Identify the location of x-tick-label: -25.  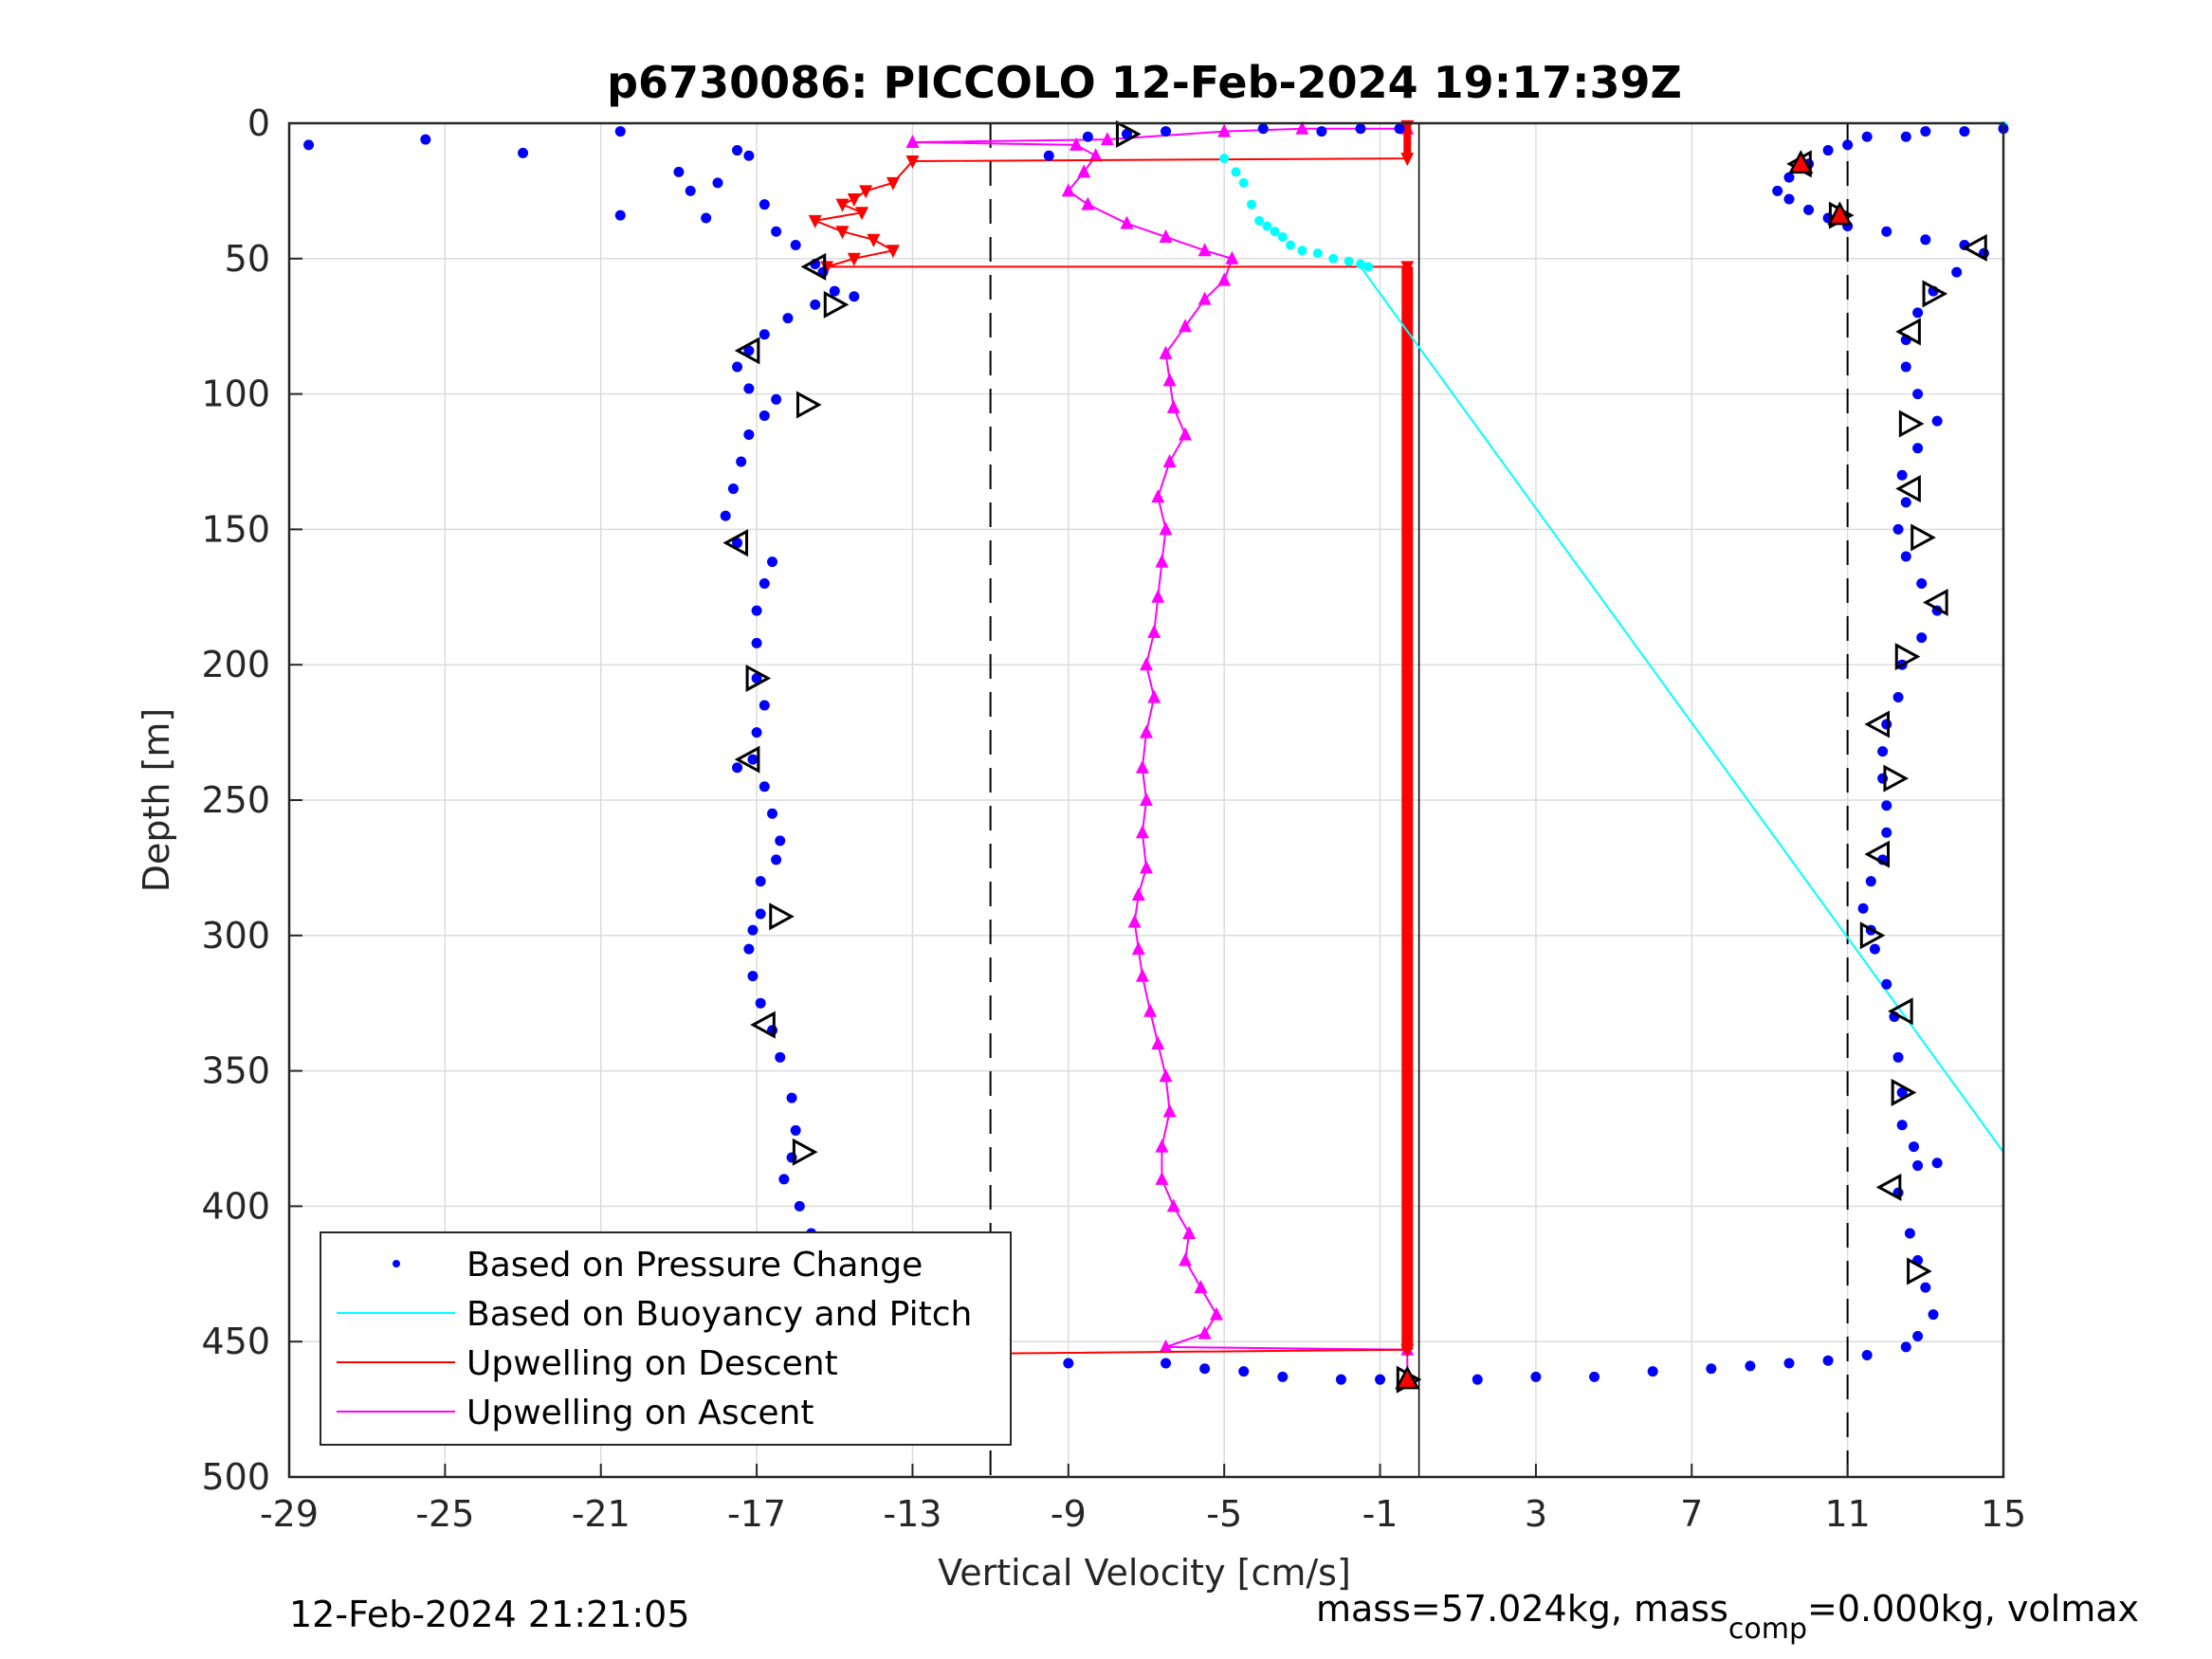
(444, 1514).